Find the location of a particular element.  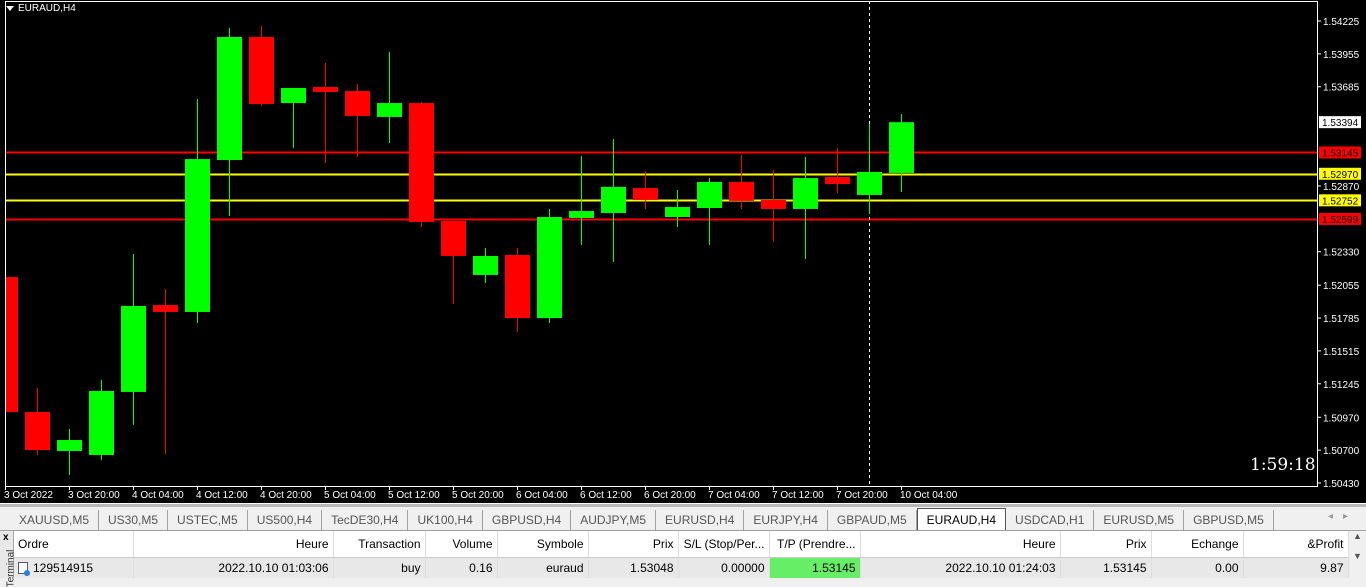

tab-euraud-h4: EURAUD,H4 is located at coordinates (961, 519).